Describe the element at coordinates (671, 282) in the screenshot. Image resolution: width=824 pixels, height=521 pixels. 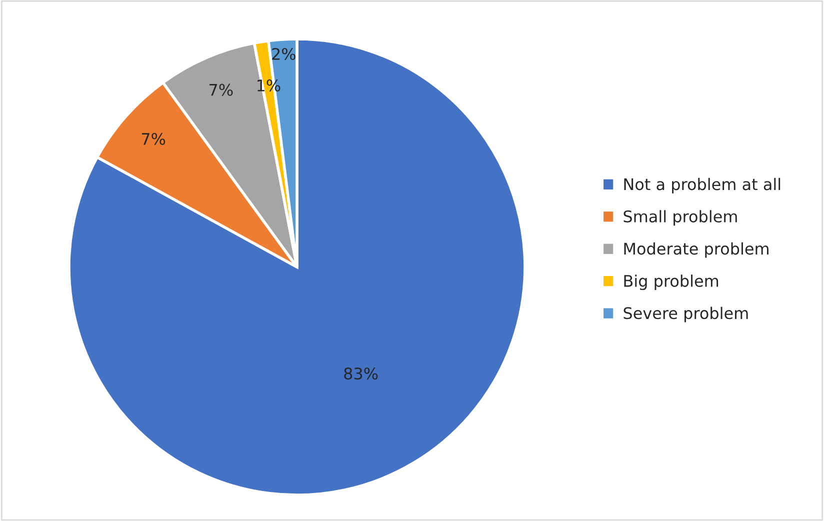
I see `legend-label: Big problem` at that location.